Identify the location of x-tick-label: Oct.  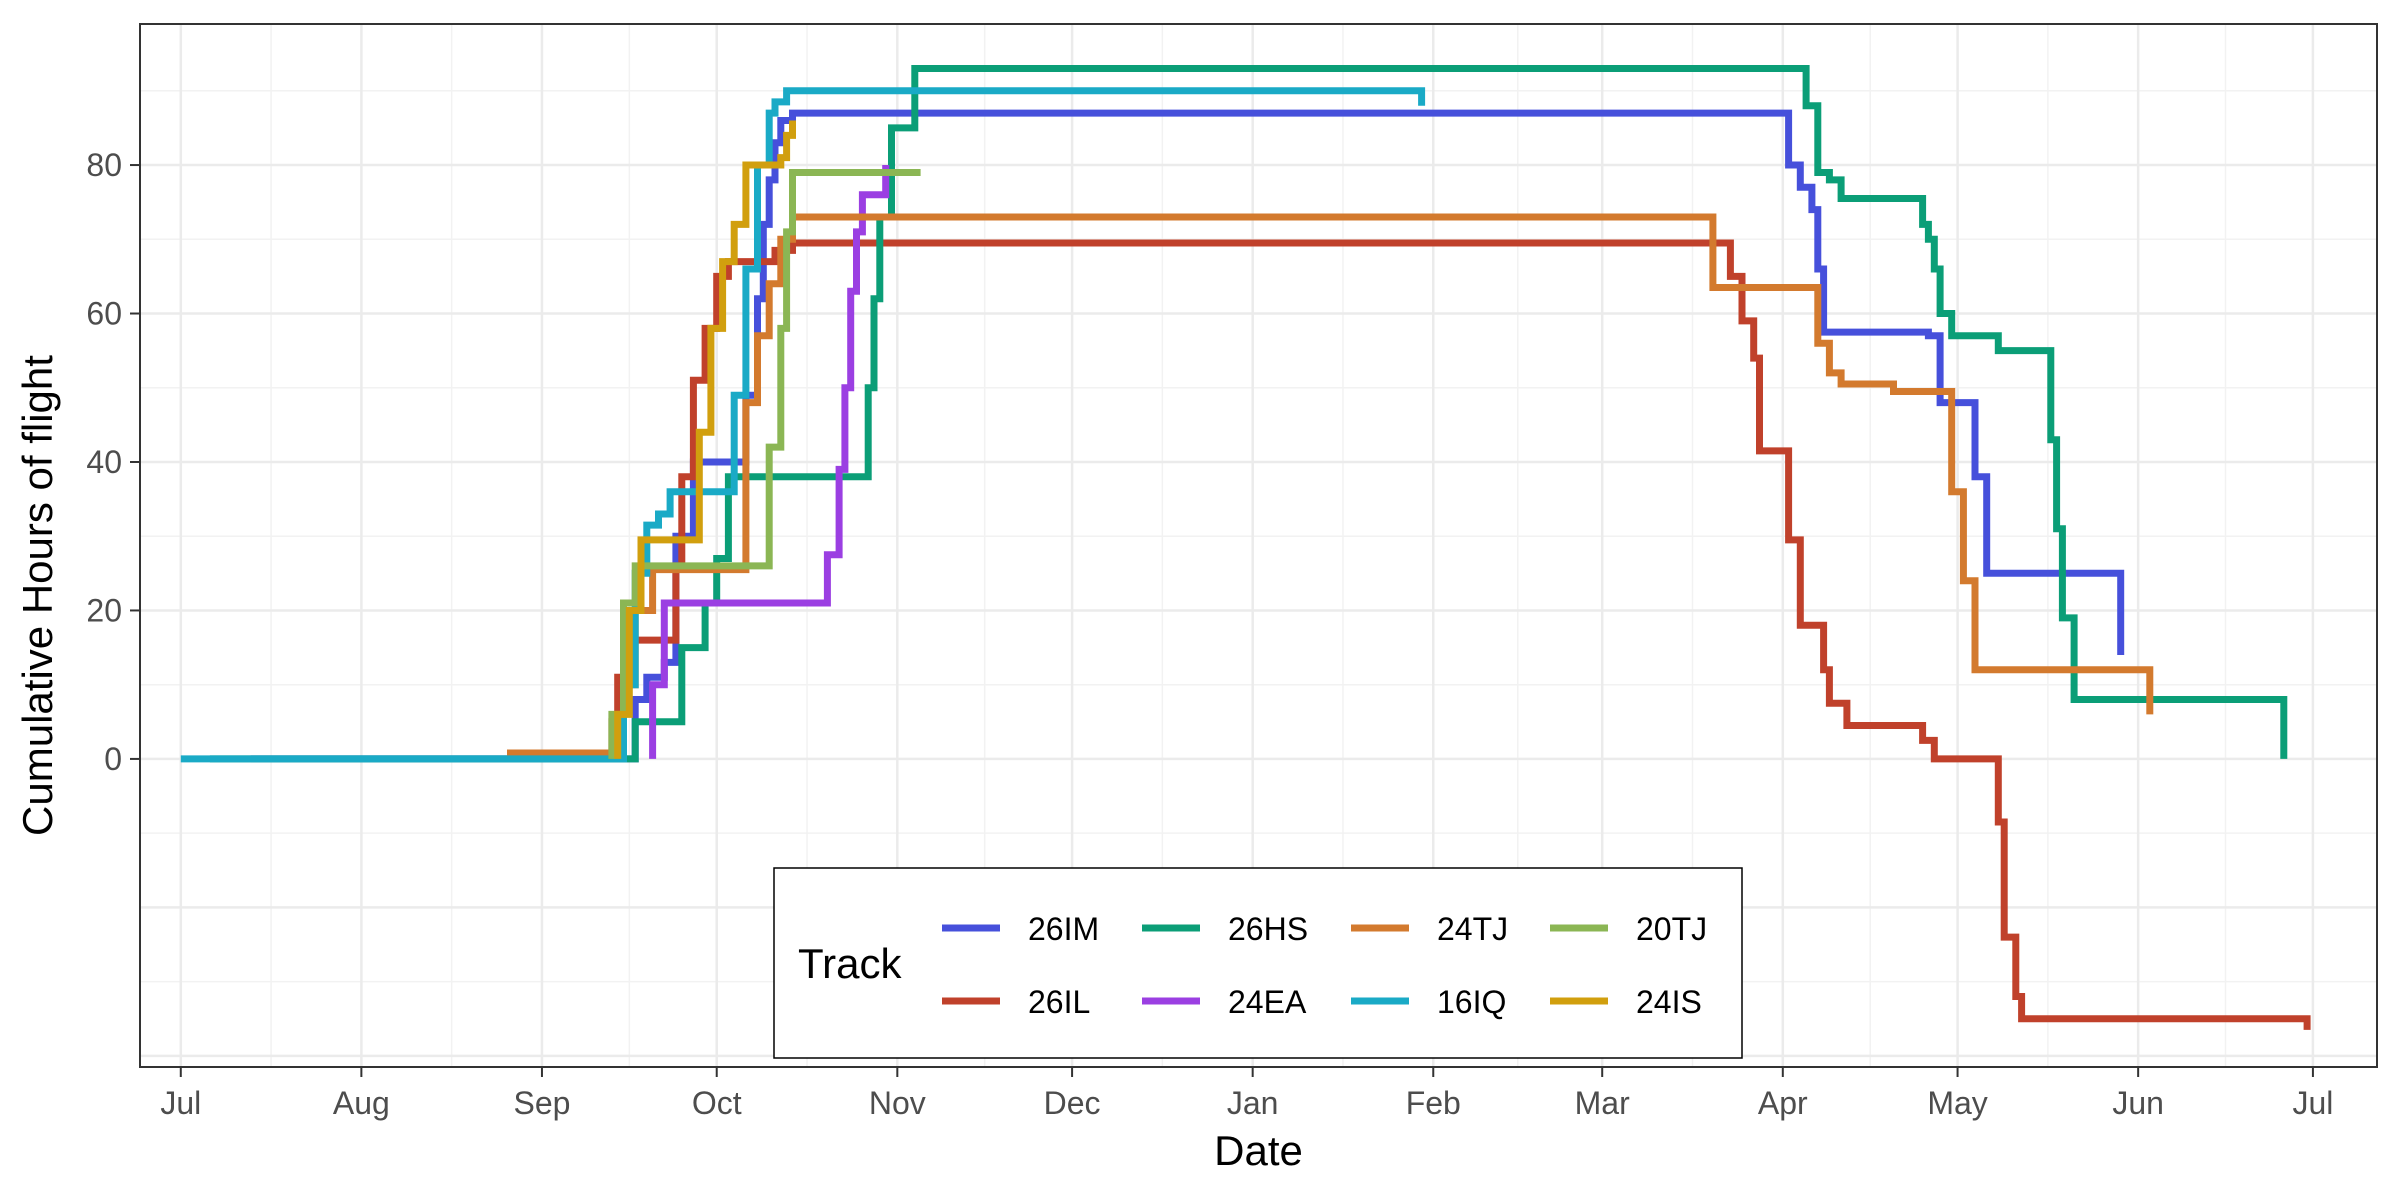
(717, 1103).